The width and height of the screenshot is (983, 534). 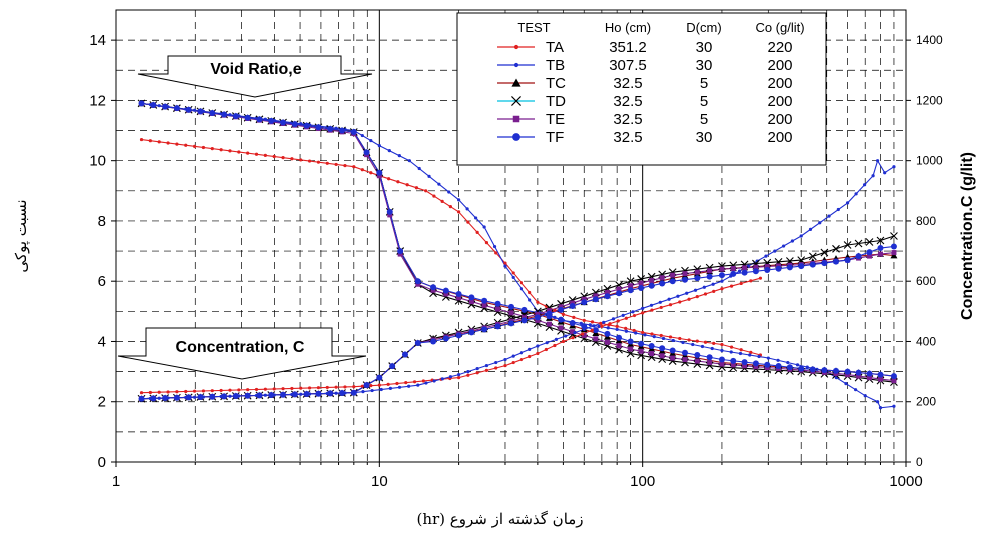 I want to click on legend-ho-value: 32.5, so click(x=627, y=83).